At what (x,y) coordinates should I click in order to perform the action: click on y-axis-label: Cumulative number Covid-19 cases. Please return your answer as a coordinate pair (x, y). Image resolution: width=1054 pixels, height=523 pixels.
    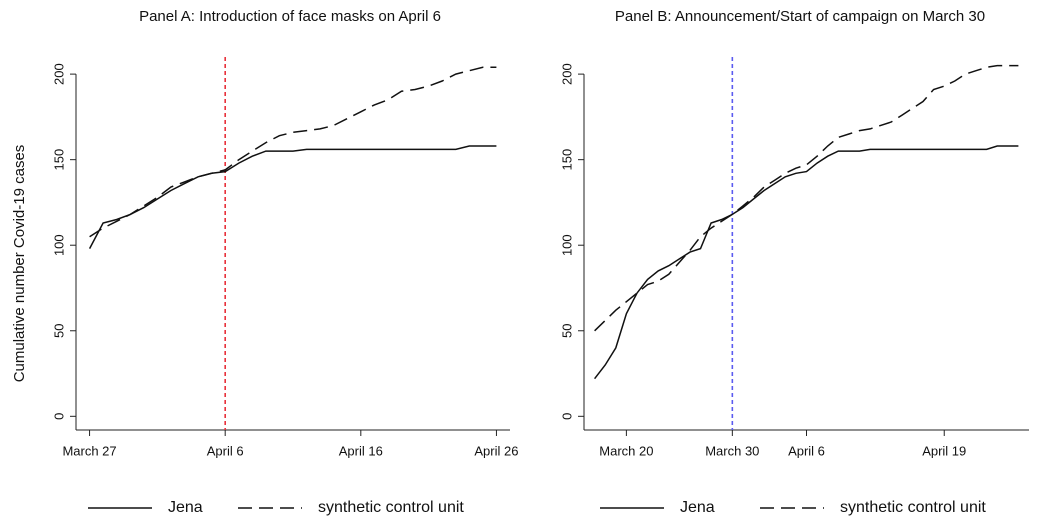
    Looking at the image, I should click on (19, 264).